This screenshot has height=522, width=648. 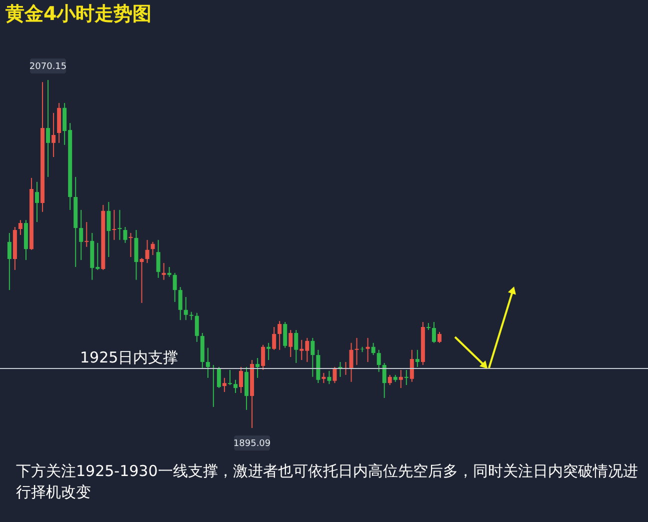 I want to click on chart-title: 黄金4小时走势图, so click(x=78, y=14).